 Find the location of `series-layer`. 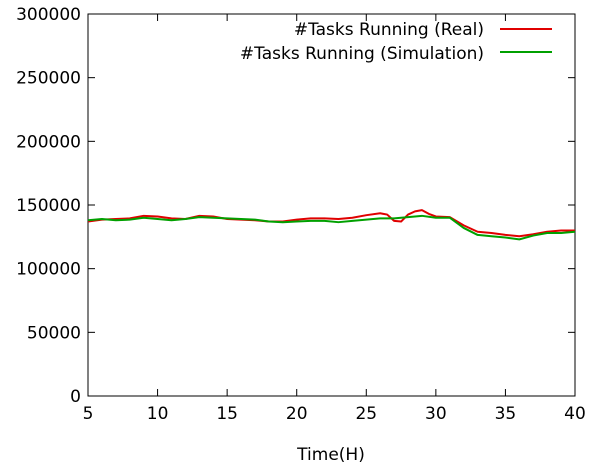

series-layer is located at coordinates (331, 225).